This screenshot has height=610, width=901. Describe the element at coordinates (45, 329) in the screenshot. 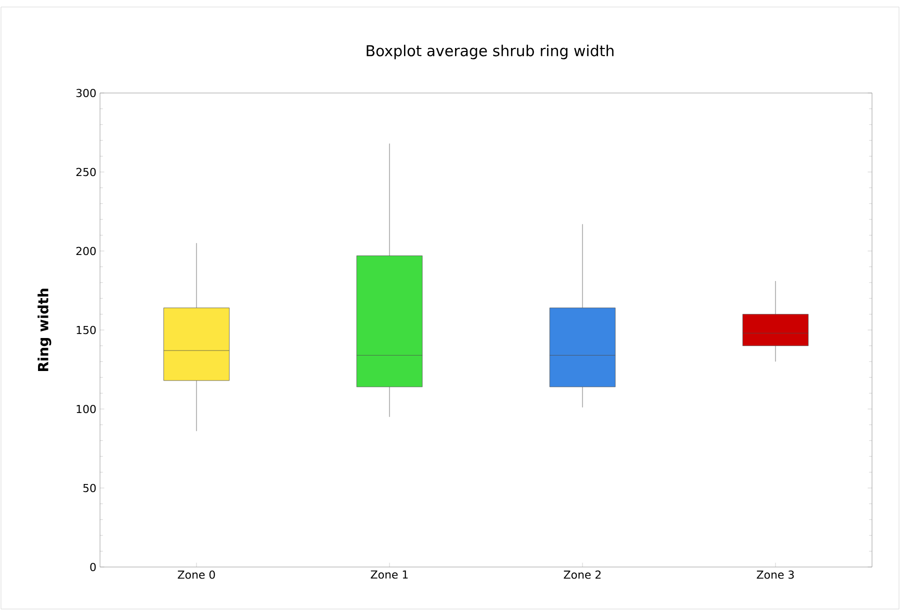

I see `y-axis-title: Ring width` at that location.